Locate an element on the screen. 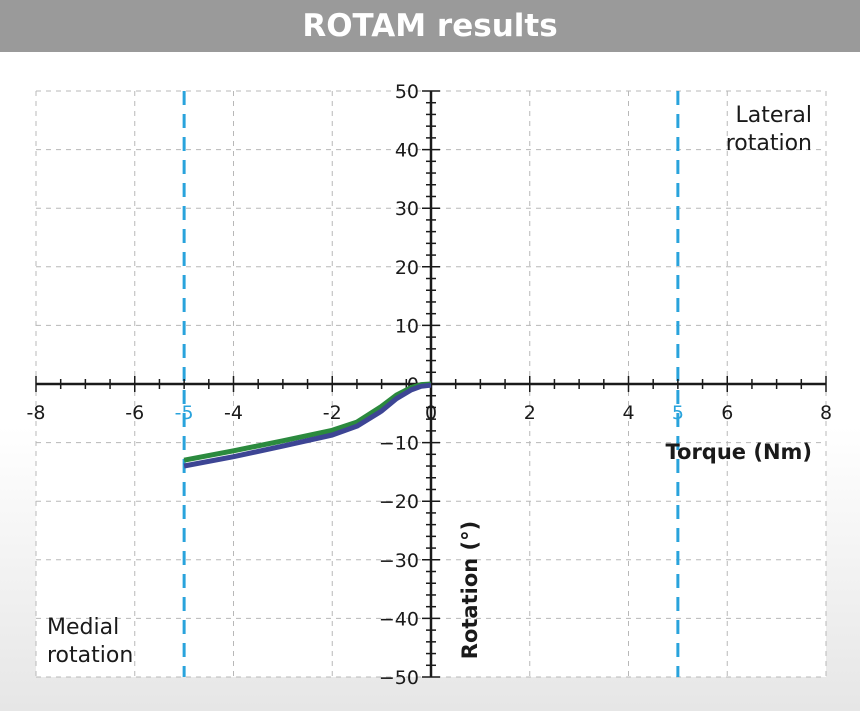  y-tick-label: −30 is located at coordinates (399, 561).